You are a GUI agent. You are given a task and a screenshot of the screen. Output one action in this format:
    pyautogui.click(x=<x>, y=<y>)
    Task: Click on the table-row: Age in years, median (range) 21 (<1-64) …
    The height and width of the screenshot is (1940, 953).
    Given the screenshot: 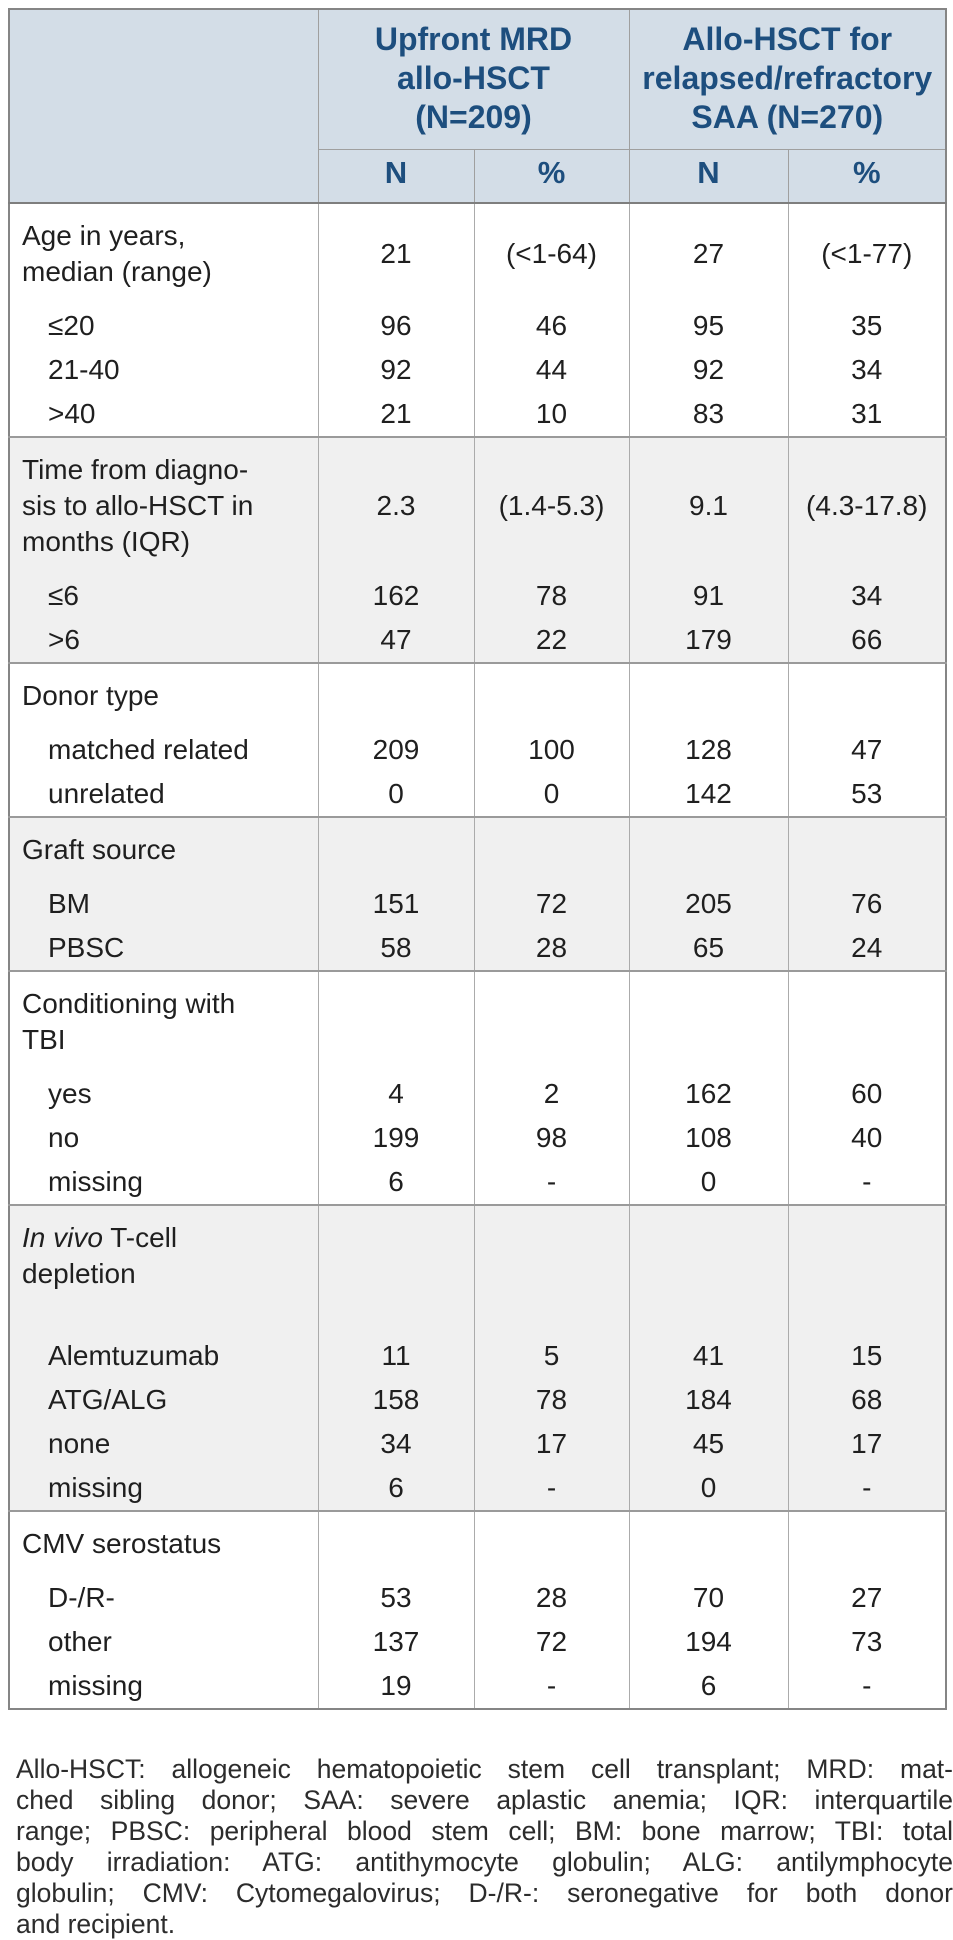 What is the action you would take?
    pyautogui.click(x=478, y=253)
    